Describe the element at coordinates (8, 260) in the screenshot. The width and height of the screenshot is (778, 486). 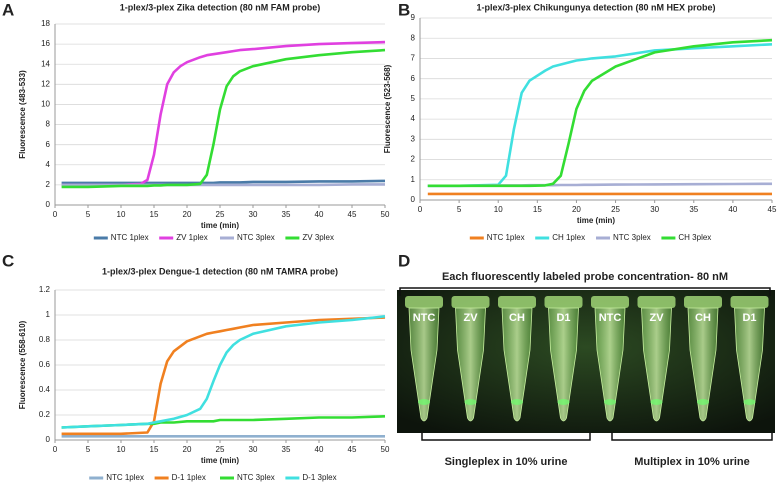
I see `panel-letter: C` at that location.